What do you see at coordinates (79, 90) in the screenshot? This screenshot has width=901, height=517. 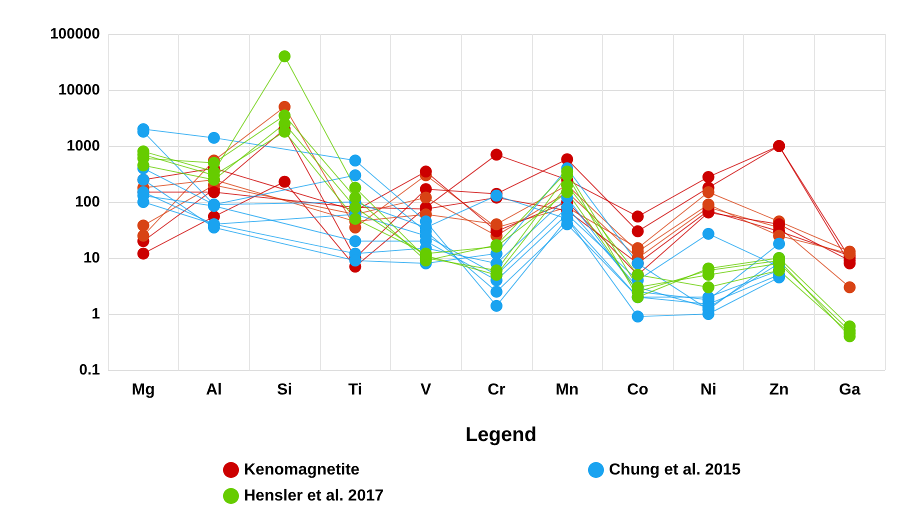 I see `y-tick-label: 10000` at bounding box center [79, 90].